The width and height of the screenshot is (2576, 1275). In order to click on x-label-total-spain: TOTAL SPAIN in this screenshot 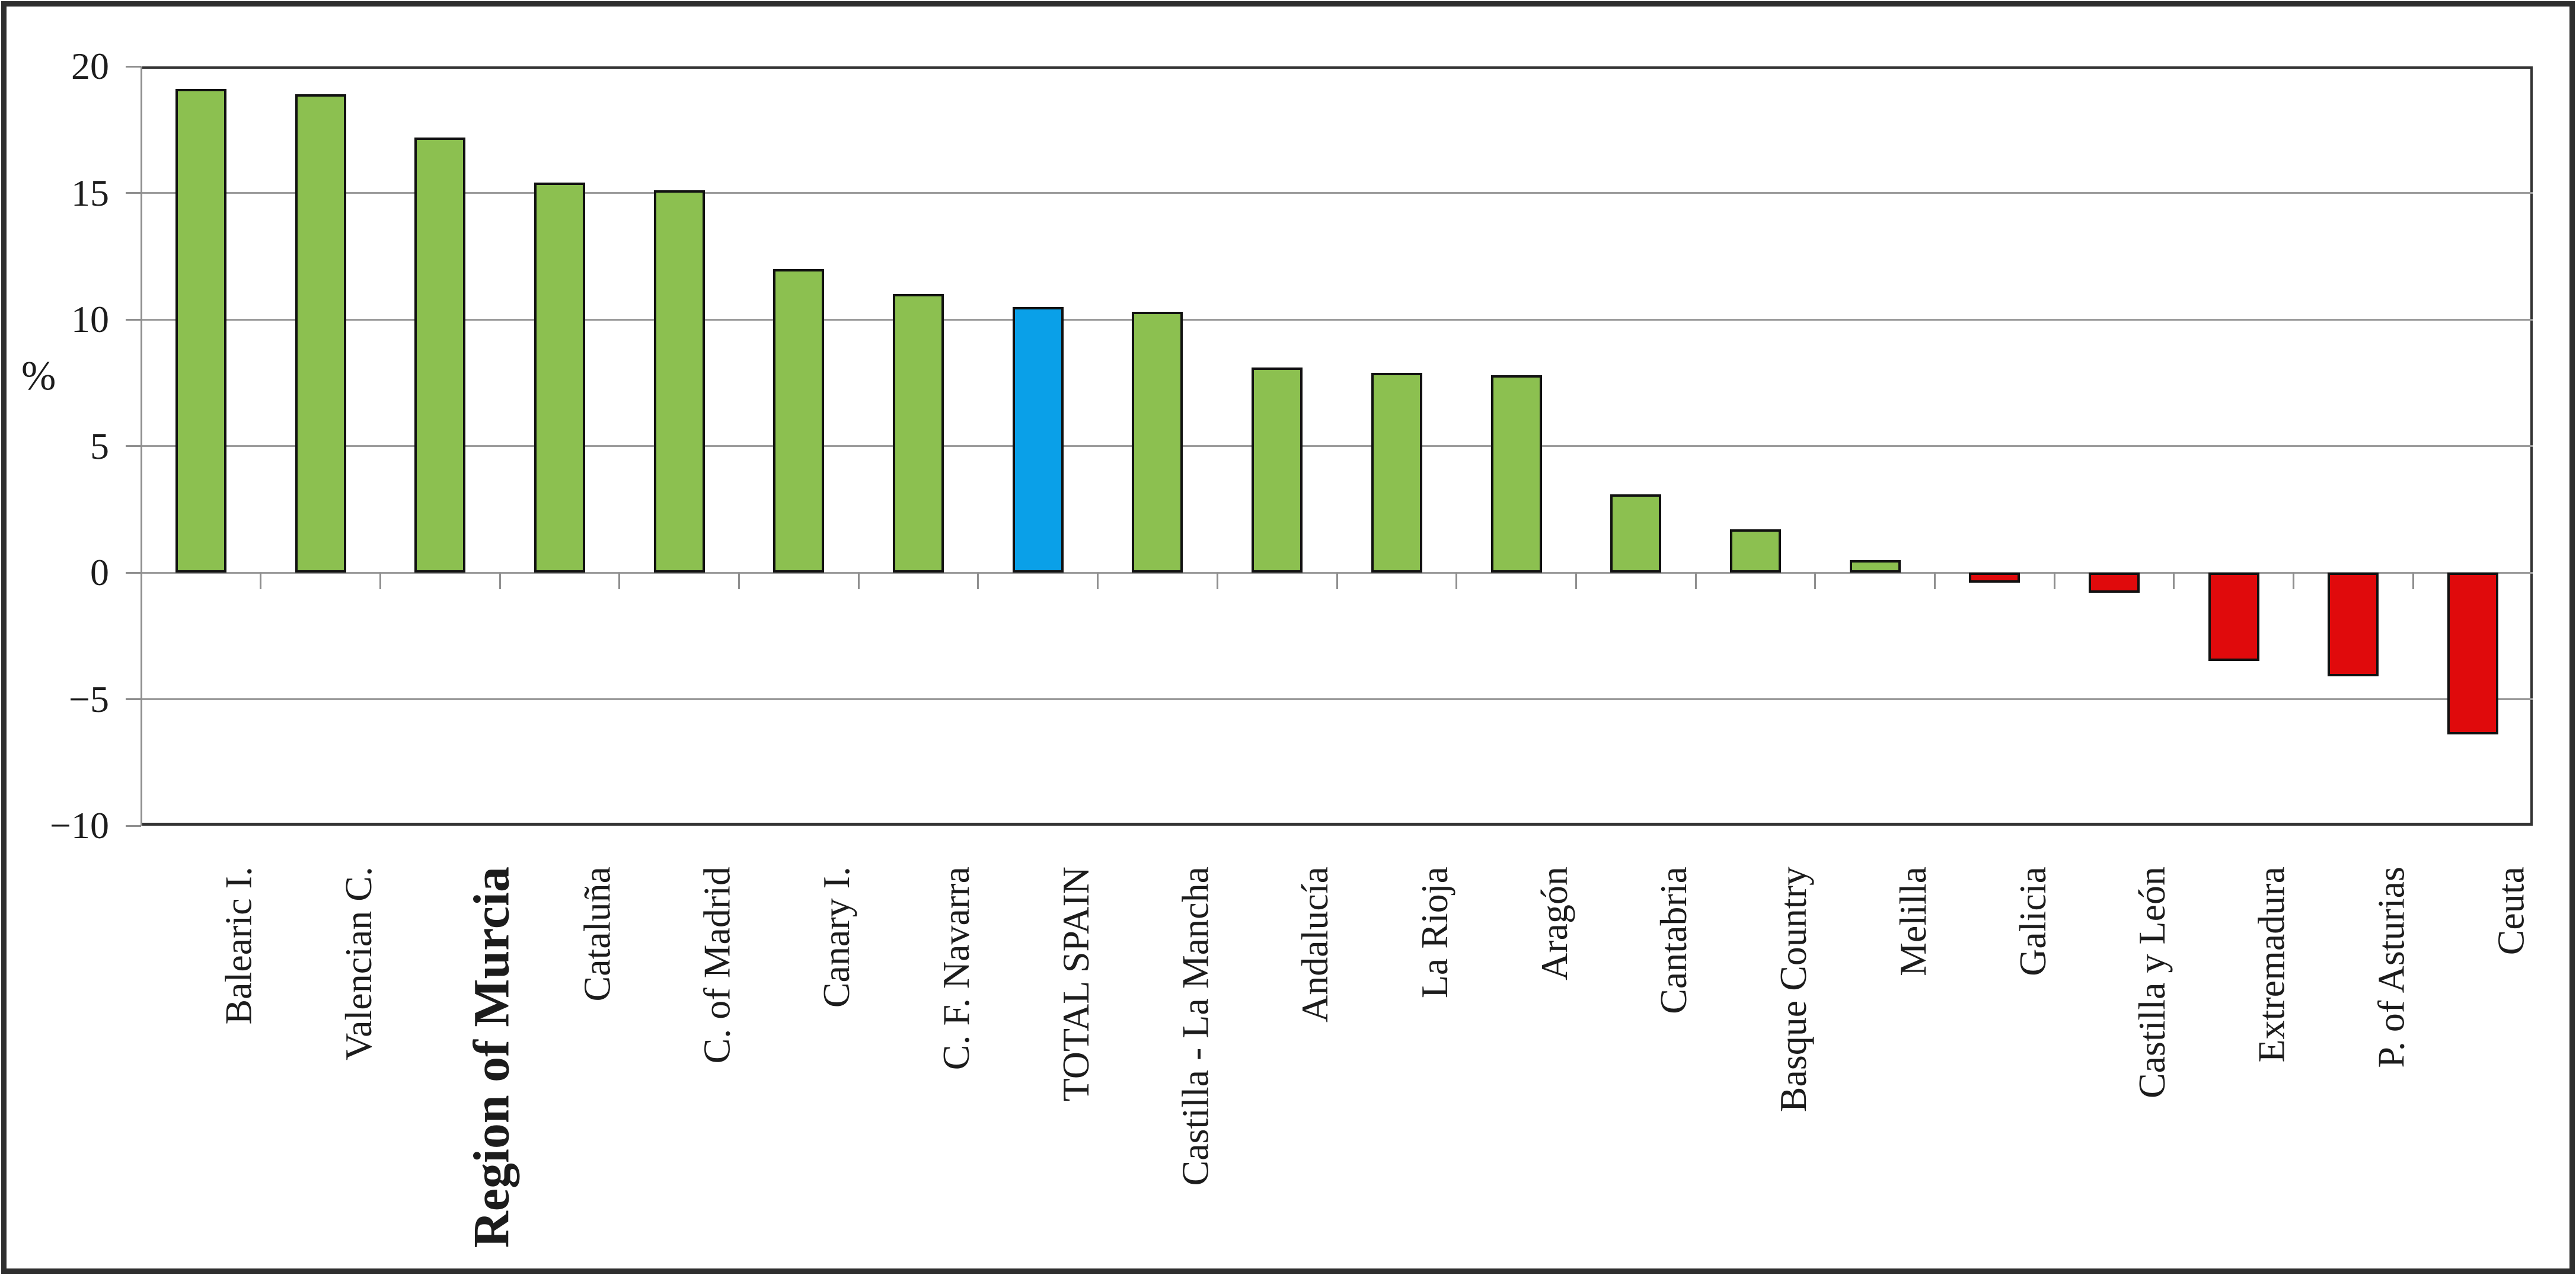, I will do `click(1075, 984)`.